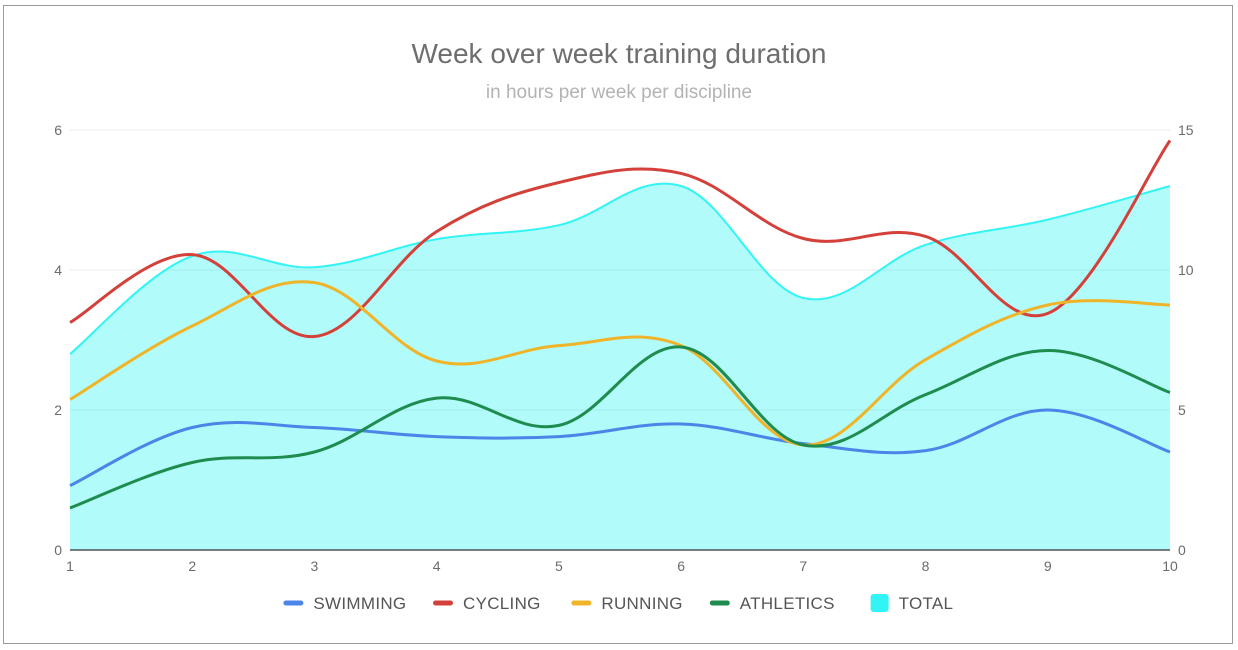 The image size is (1238, 650). I want to click on y-right-tick-label: 0, so click(1182, 550).